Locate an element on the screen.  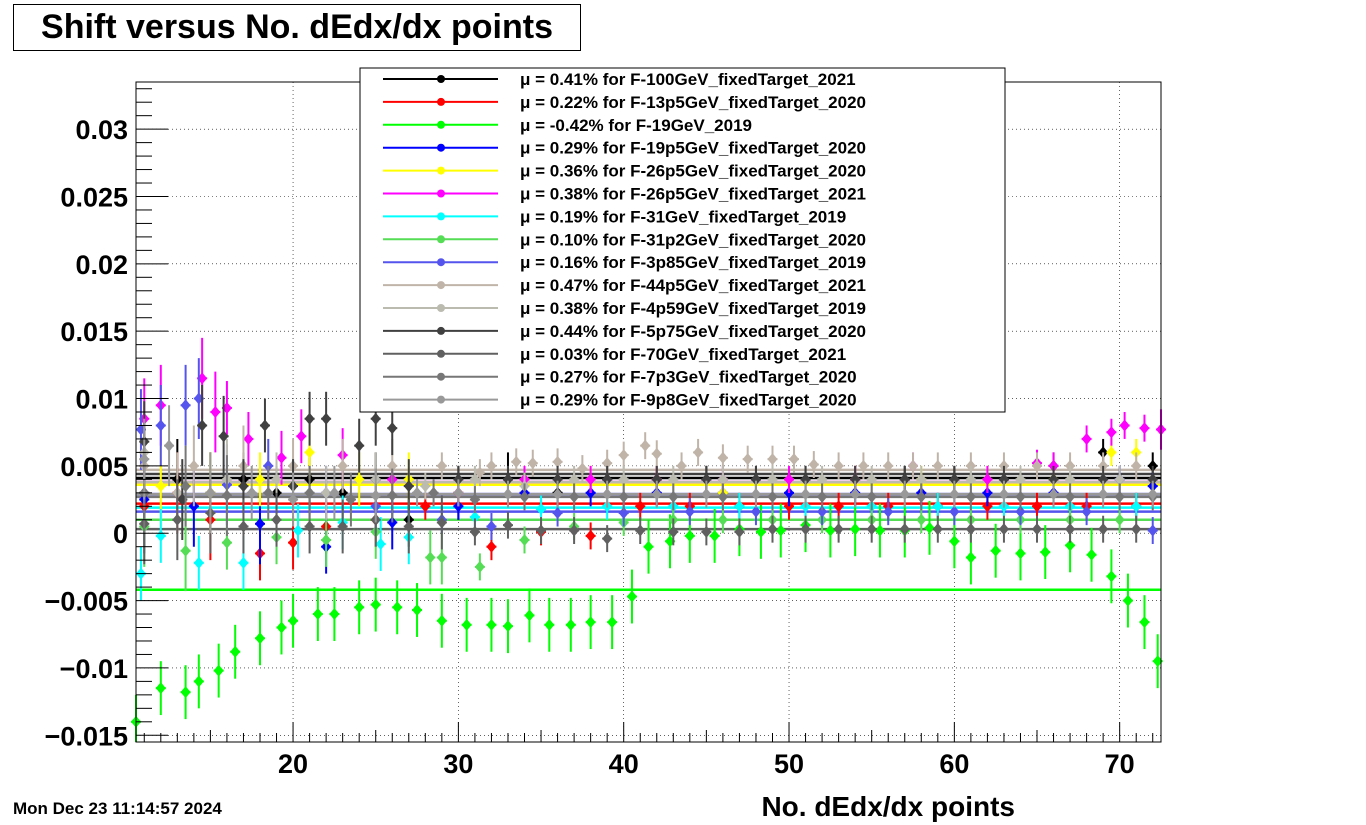
legend-label: μ = 0.03% for F-70GeV_fixedTarget_2021 is located at coordinates (683, 354).